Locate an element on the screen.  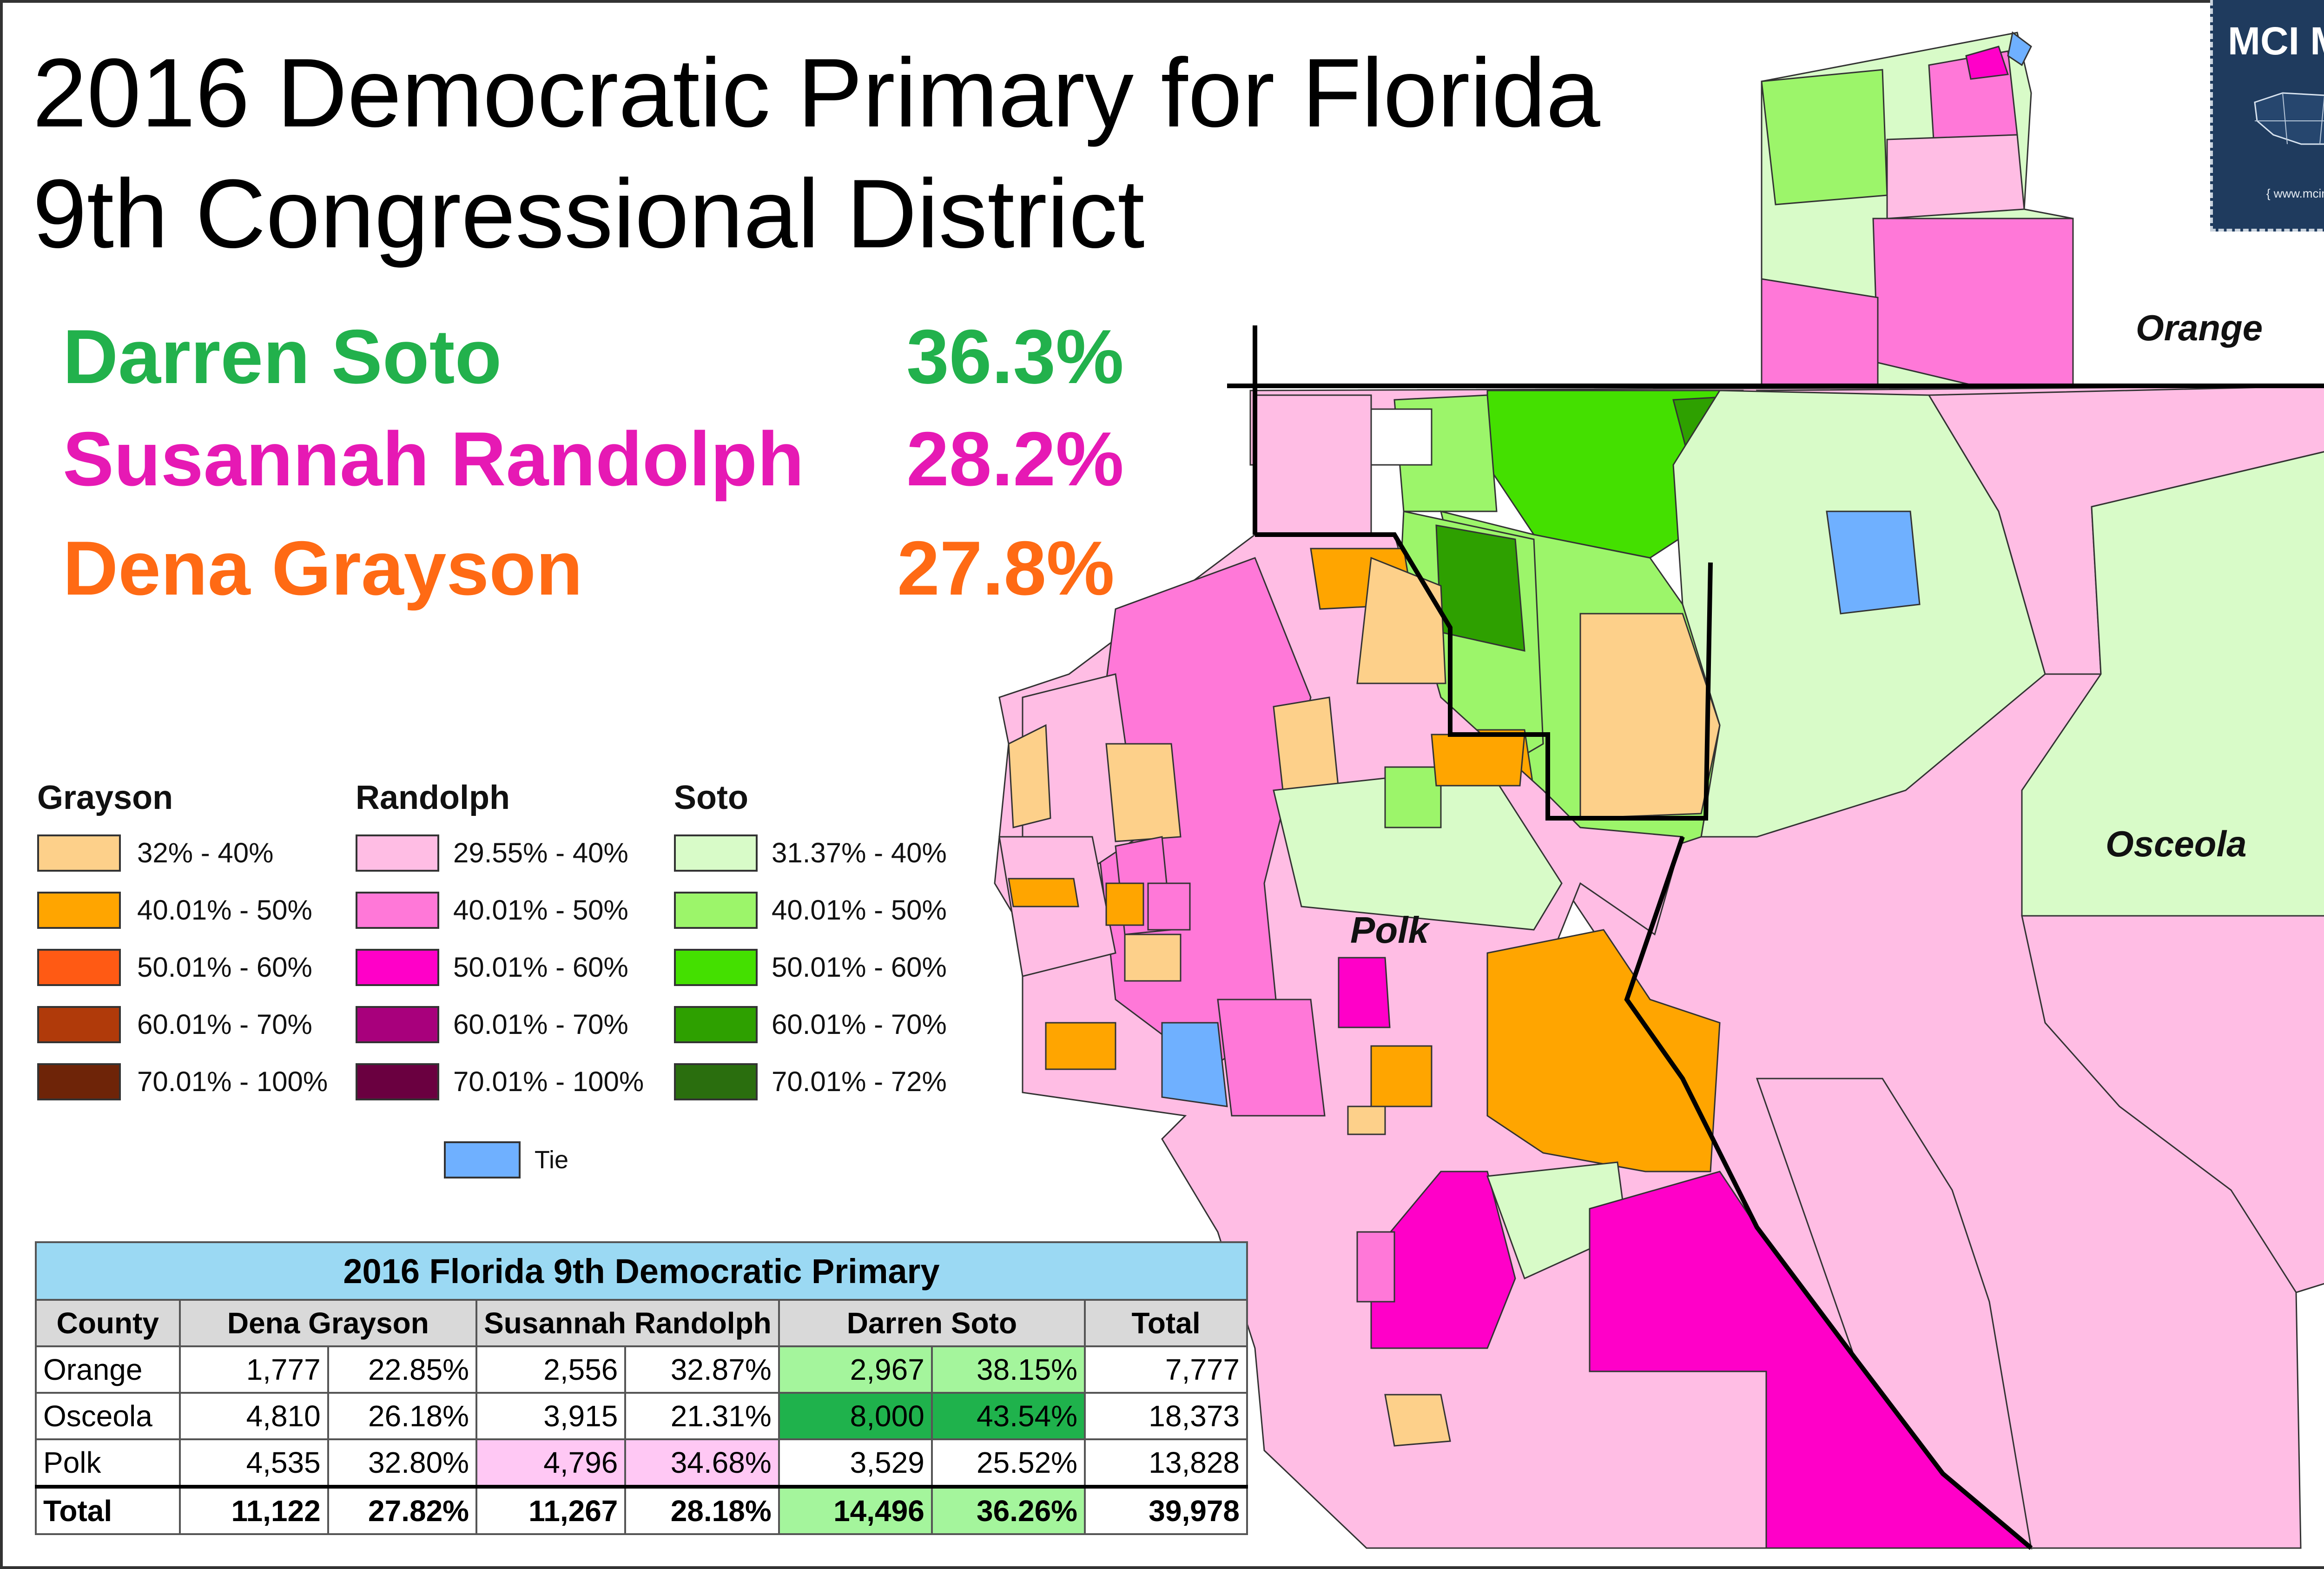
cell-grayson-votes: 1,777 is located at coordinates (253, 1369).